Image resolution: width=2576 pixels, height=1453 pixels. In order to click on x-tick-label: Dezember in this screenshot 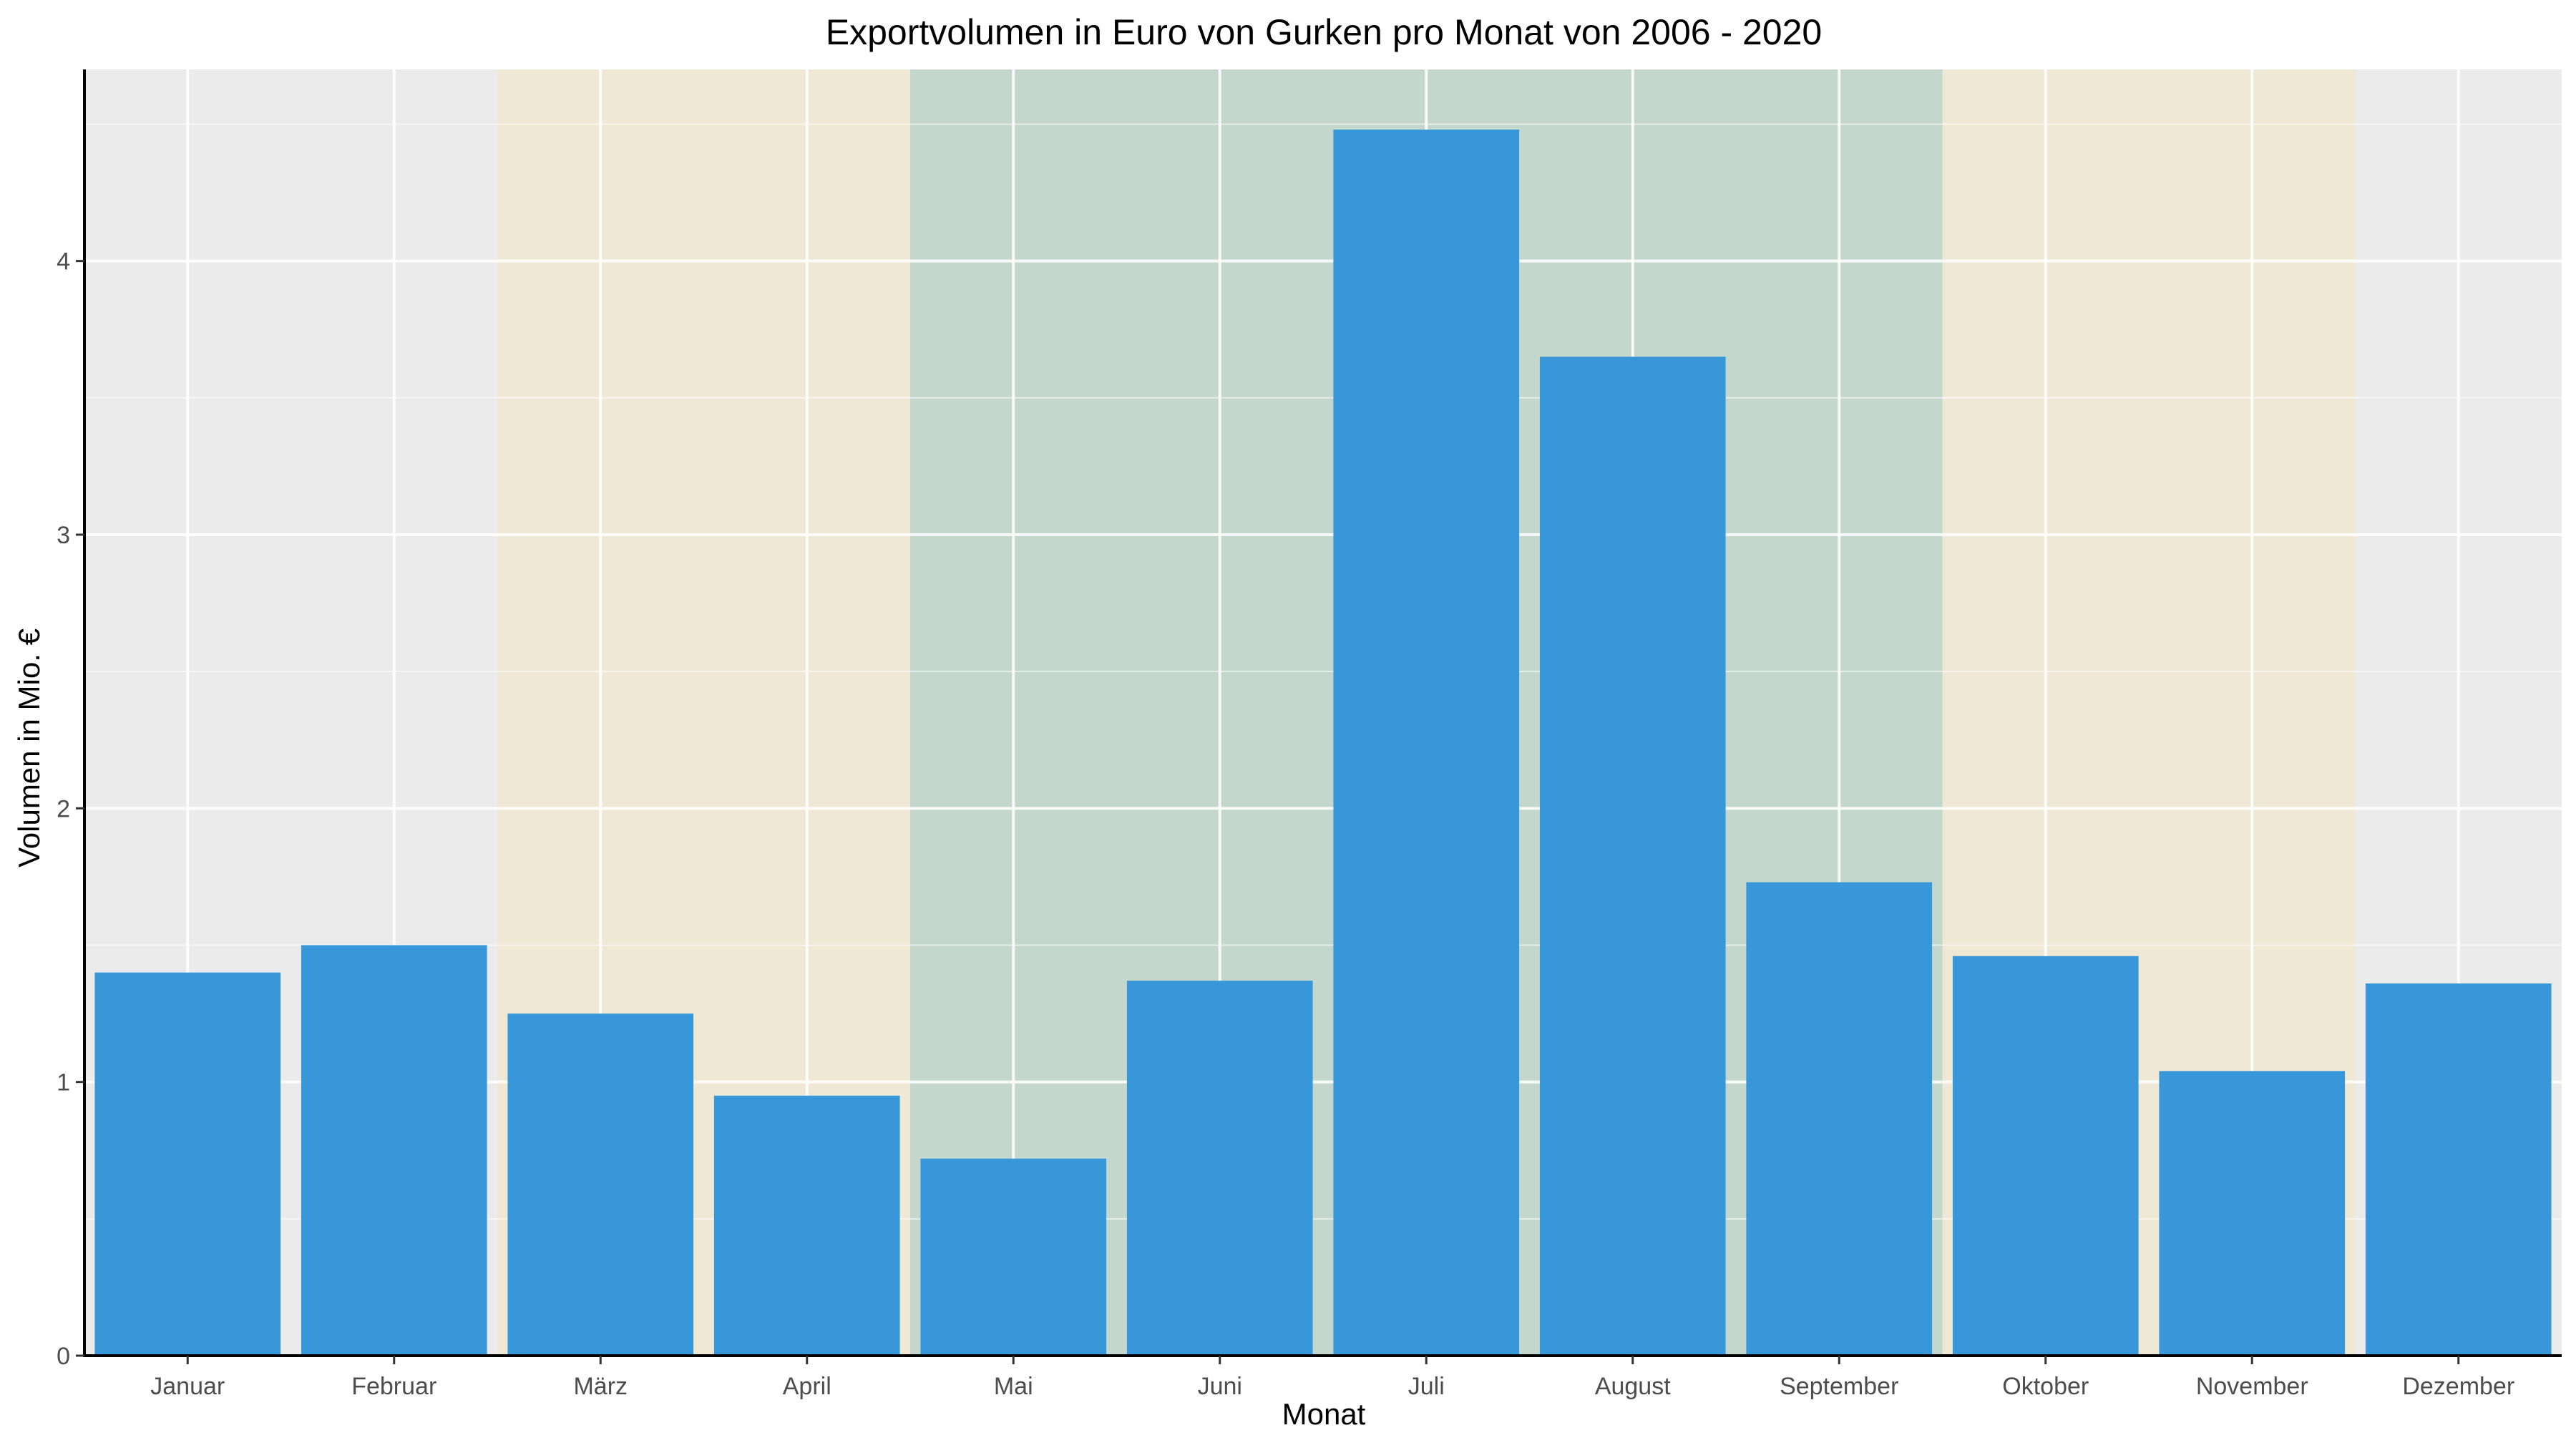, I will do `click(2458, 1386)`.